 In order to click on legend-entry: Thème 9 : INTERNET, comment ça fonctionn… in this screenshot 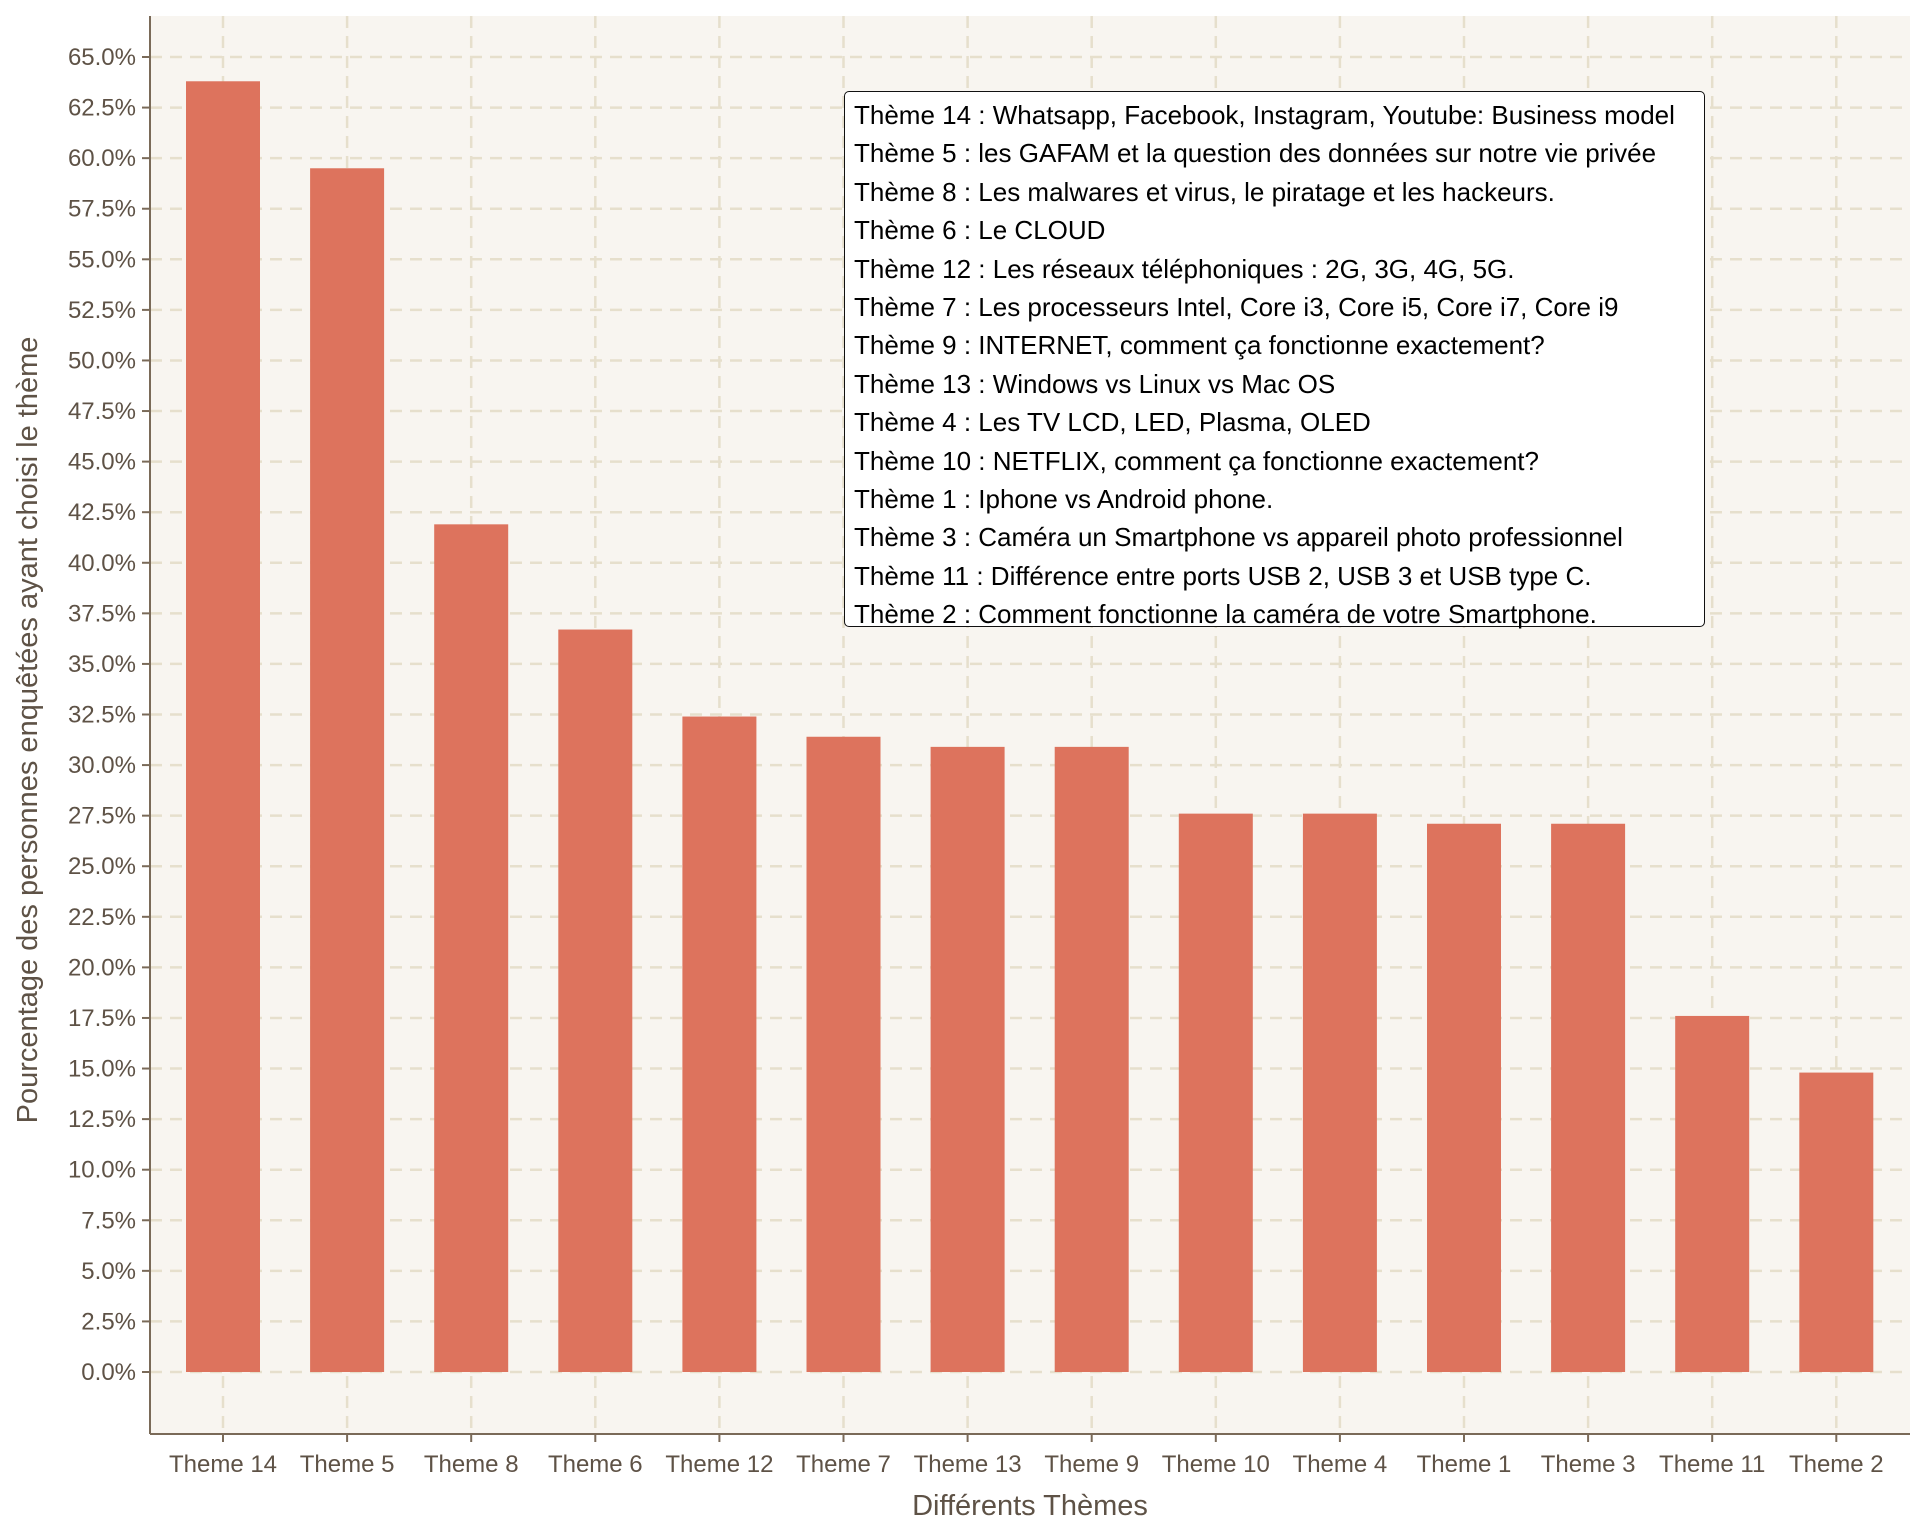, I will do `click(1199, 345)`.